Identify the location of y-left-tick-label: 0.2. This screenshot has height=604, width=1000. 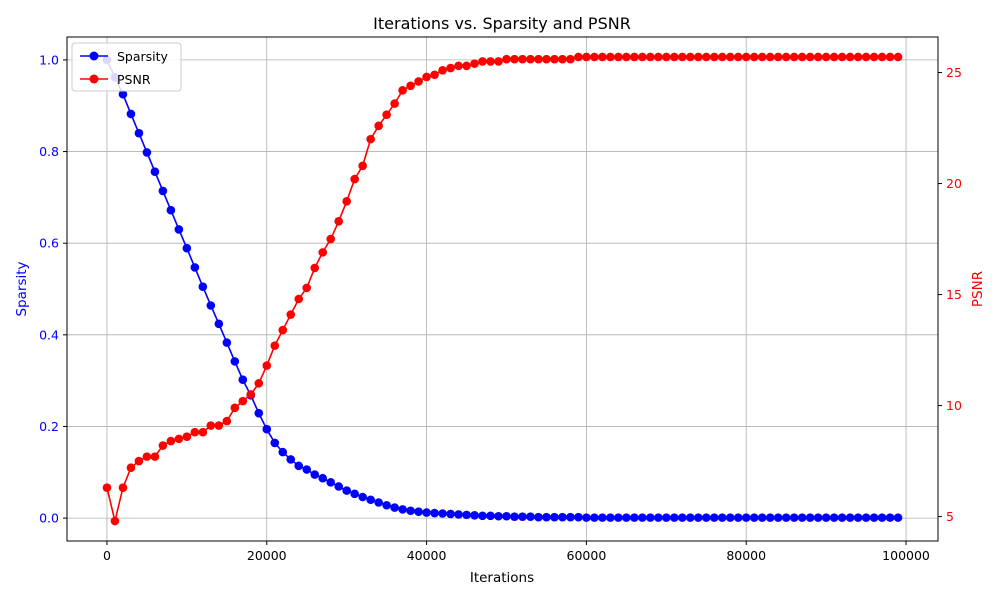
(49, 426).